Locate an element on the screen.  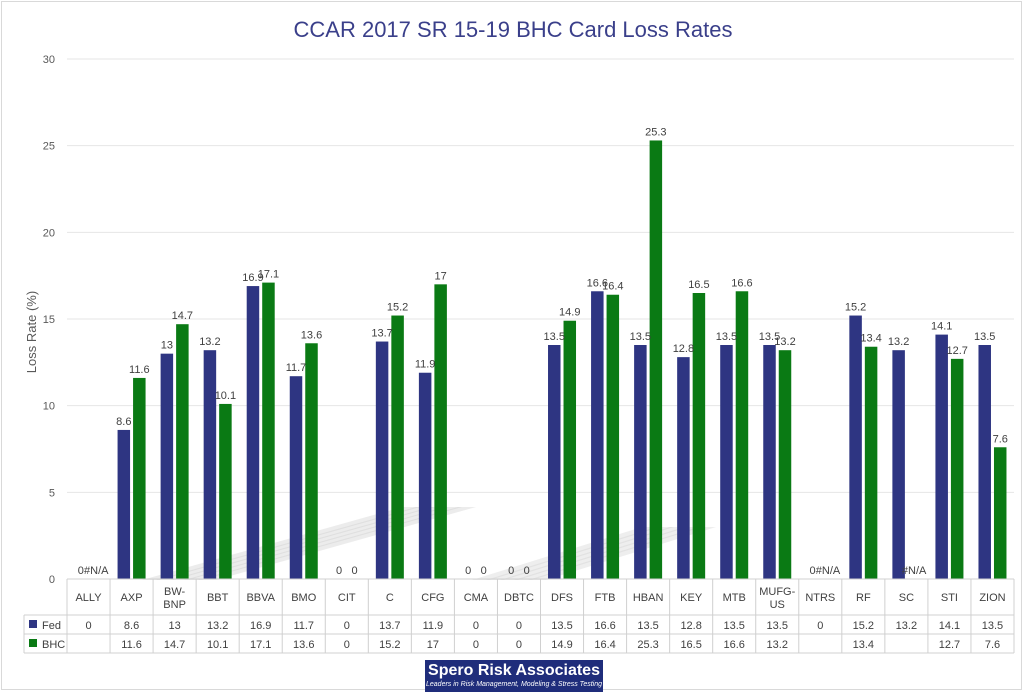
data-label: 0 is located at coordinates (468, 571).